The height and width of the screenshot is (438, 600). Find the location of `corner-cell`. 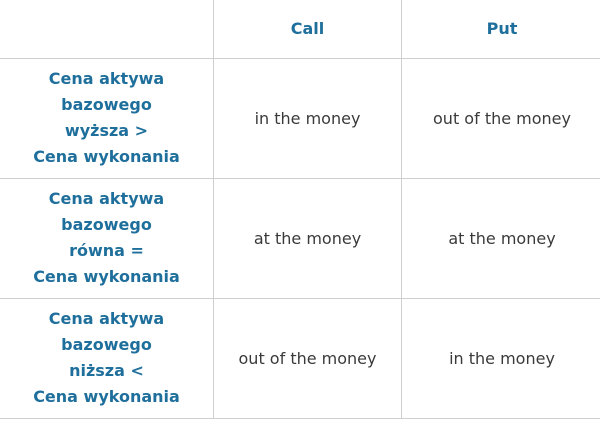

corner-cell is located at coordinates (107, 29).